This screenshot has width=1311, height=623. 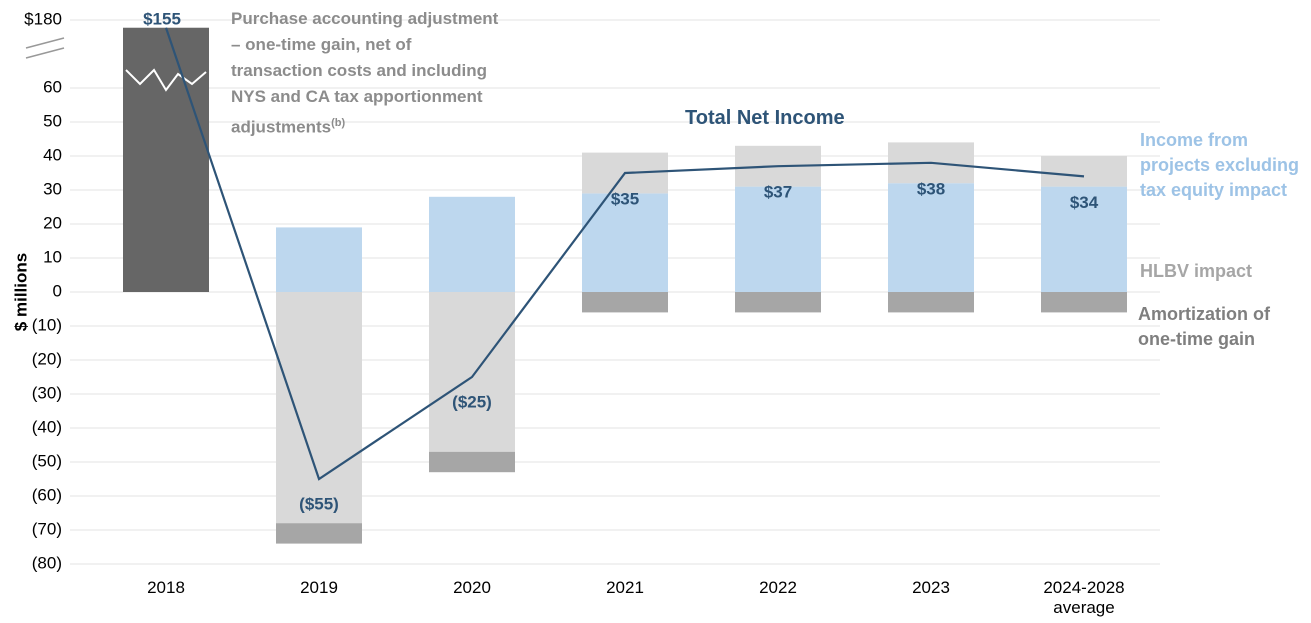 I want to click on y-tick-label: (40), so click(x=47, y=426).